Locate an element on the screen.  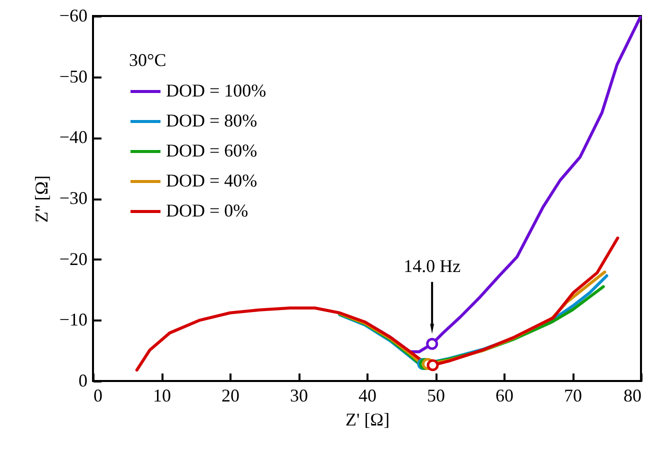
y-tick-label: 0 is located at coordinates (83, 380).